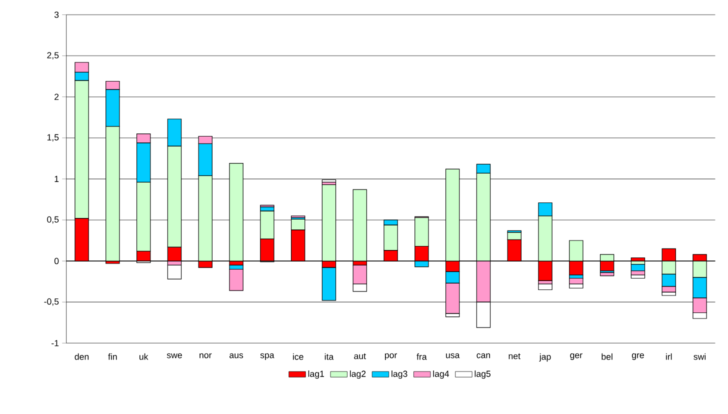 This screenshot has width=728, height=414. What do you see at coordinates (482, 374) in the screenshot?
I see `legend-label: lag5` at bounding box center [482, 374].